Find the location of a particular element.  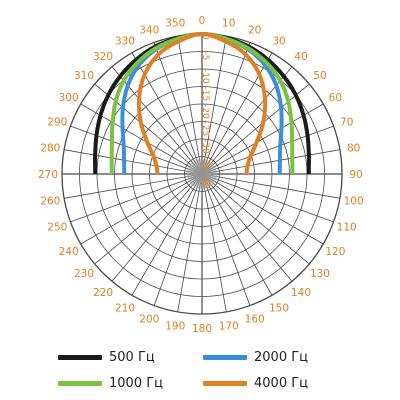

angle-tick-label: 40 is located at coordinates (300, 57).